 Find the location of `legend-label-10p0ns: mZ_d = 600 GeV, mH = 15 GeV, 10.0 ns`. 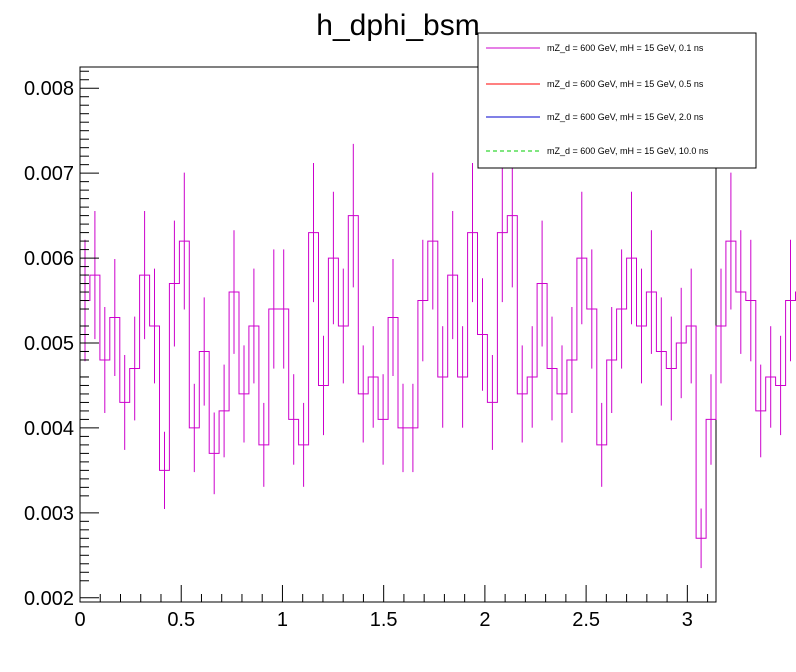

legend-label-10p0ns: mZ_d = 600 GeV, mH = 15 GeV, 10.0 ns is located at coordinates (628, 151).